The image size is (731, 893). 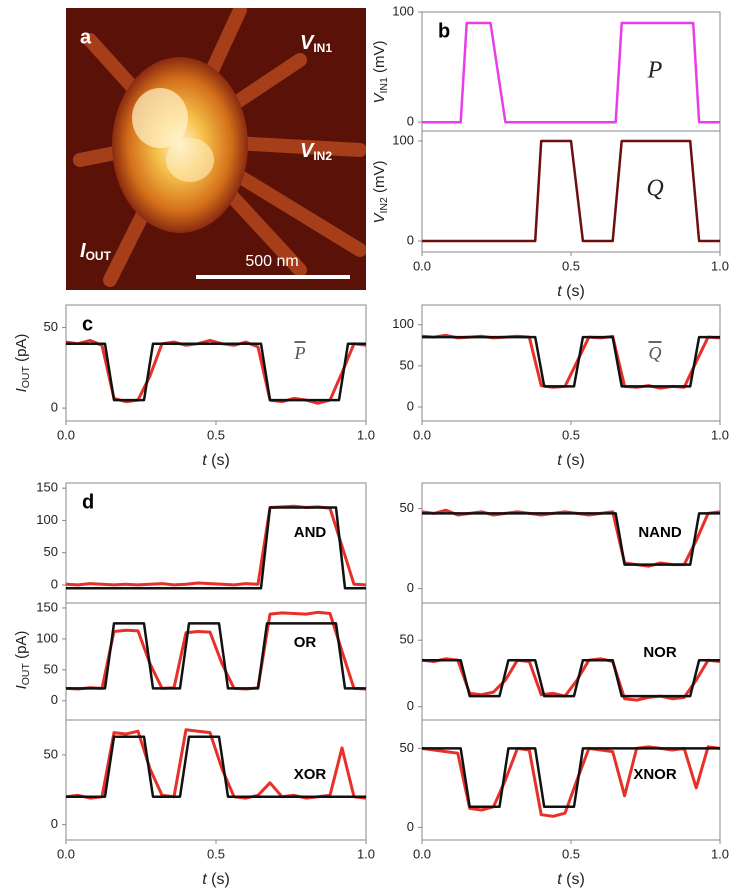 What do you see at coordinates (216, 149) in the screenshot?
I see `afm-image` at bounding box center [216, 149].